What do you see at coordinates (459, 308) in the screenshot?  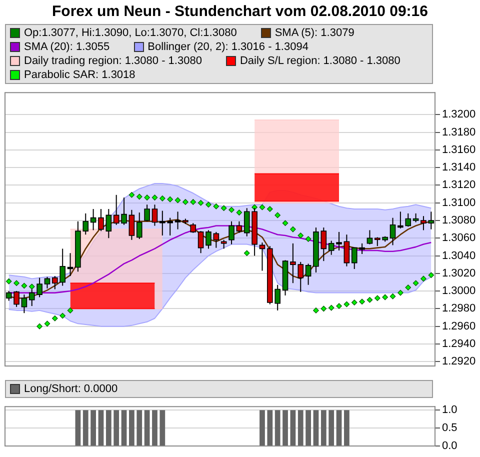 I see `y-tick-label: 1.2980` at bounding box center [459, 308].